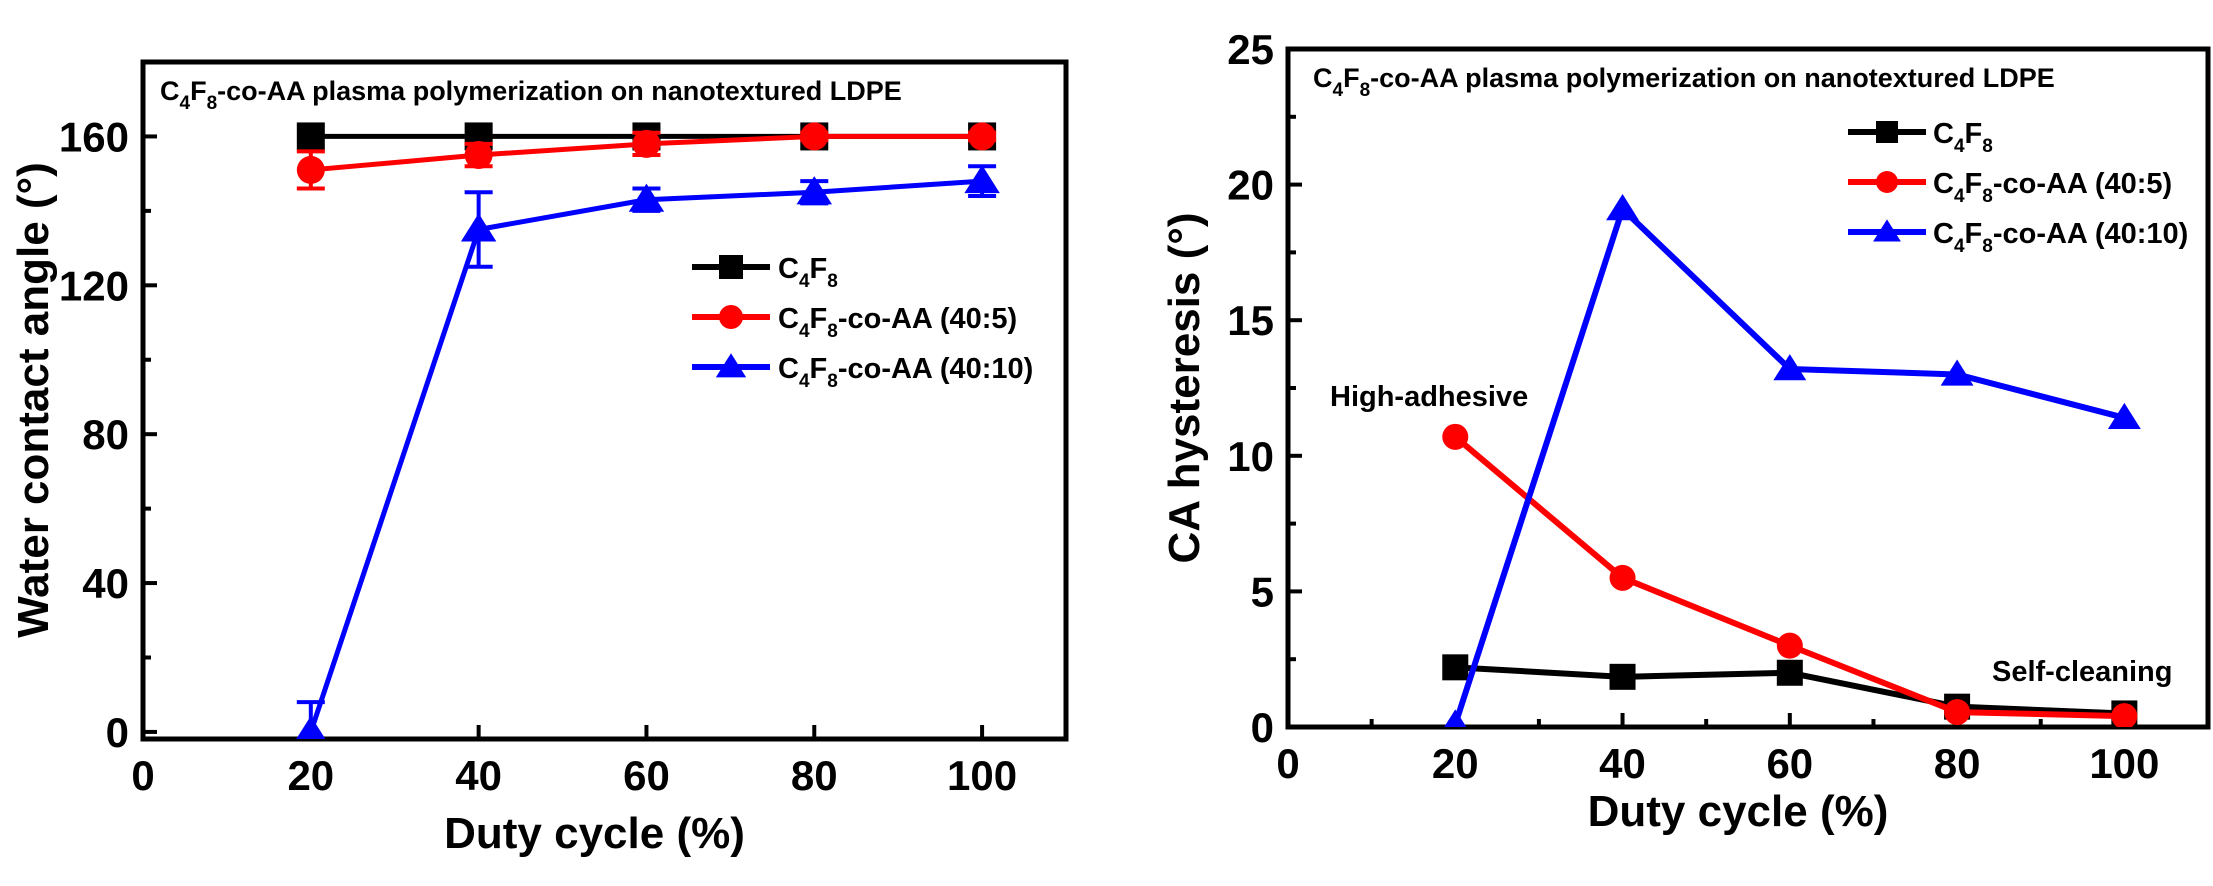 This screenshot has height=886, width=2213. What do you see at coordinates (94, 285) in the screenshot?
I see `y-tick-label: 120` at bounding box center [94, 285].